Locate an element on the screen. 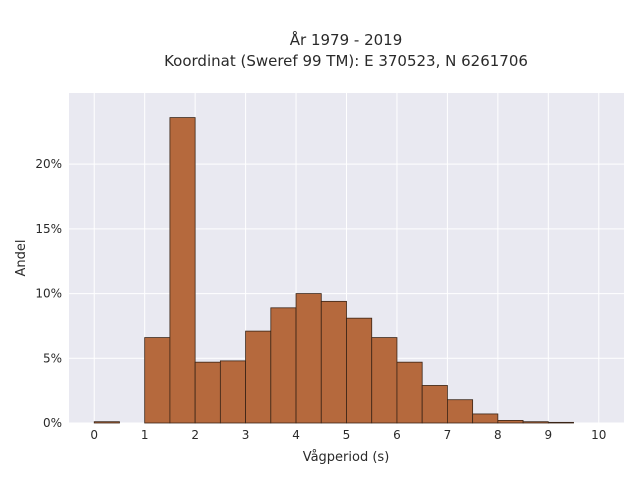  y-tick-label: 0% is located at coordinates (52, 423).